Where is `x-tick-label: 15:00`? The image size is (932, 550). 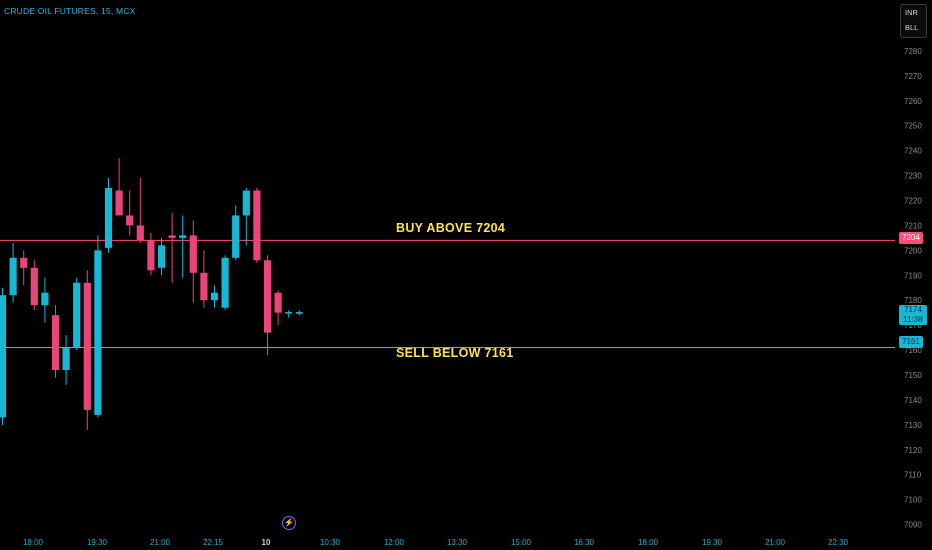
x-tick-label: 15:00 is located at coordinates (521, 542).